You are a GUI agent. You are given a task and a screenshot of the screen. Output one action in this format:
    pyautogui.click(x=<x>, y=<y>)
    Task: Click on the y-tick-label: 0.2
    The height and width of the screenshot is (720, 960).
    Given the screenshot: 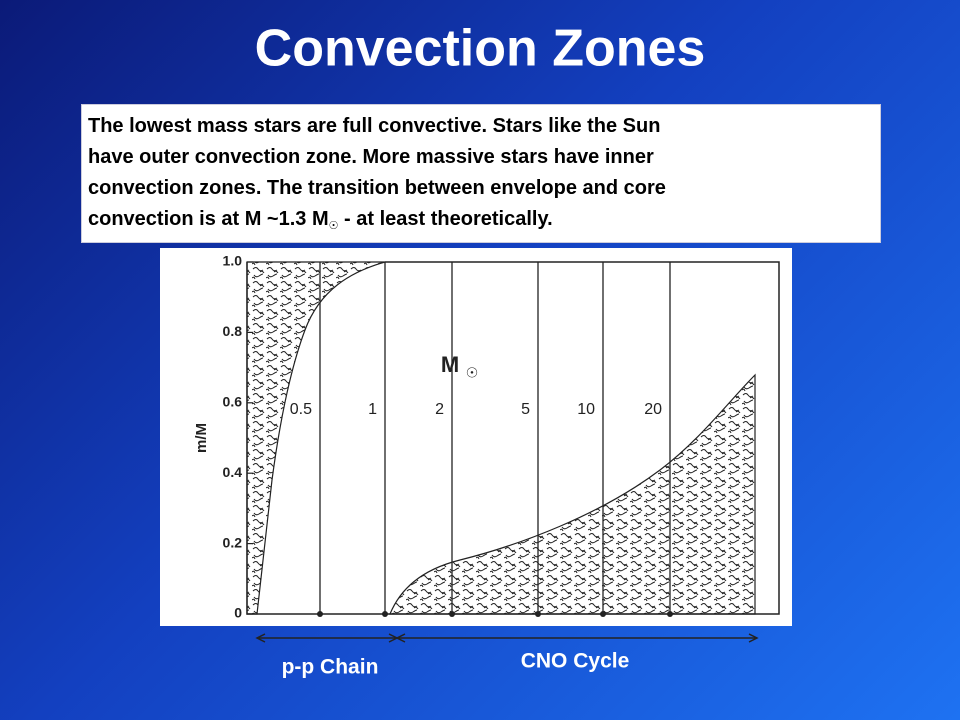 What is the action you would take?
    pyautogui.click(x=233, y=542)
    